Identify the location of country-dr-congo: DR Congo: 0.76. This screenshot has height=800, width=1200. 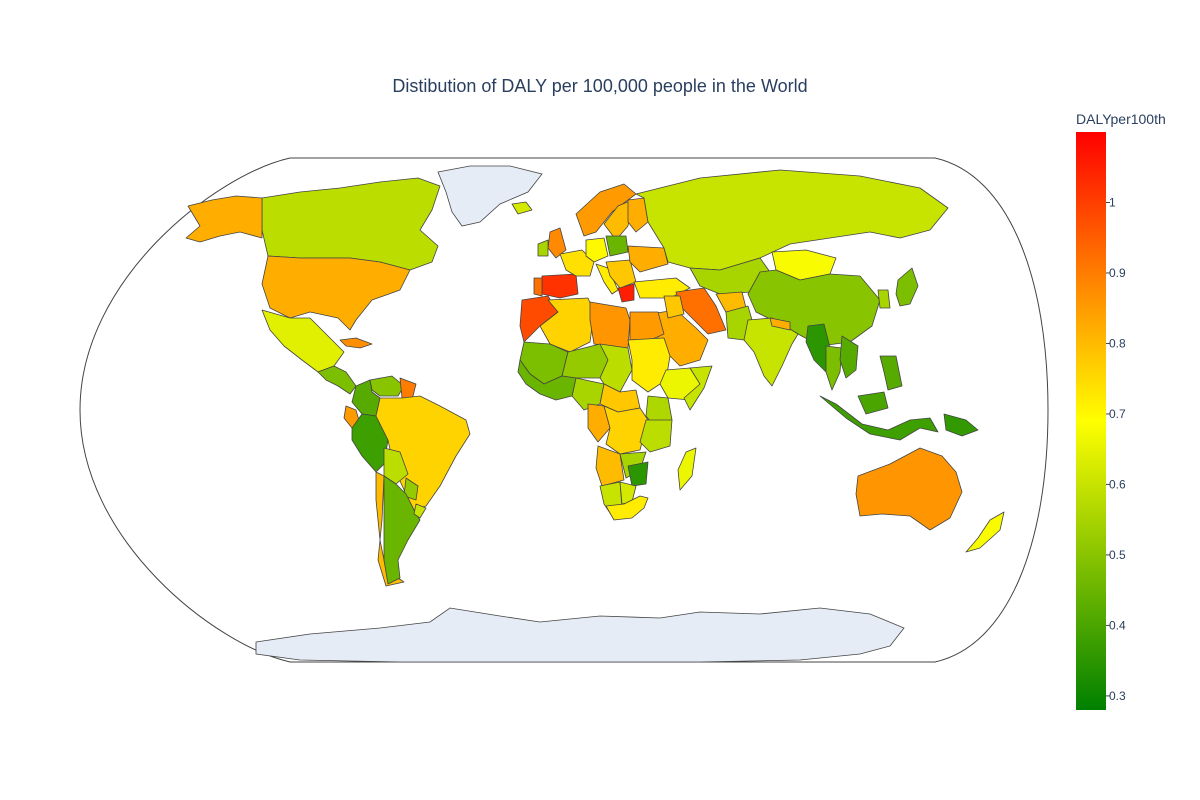
(626, 430).